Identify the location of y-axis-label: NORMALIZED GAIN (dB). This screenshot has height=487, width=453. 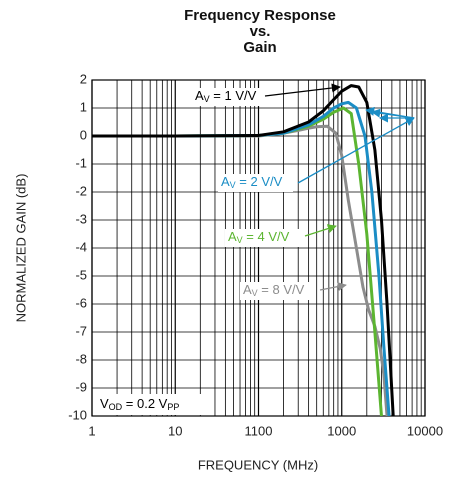
(20, 248).